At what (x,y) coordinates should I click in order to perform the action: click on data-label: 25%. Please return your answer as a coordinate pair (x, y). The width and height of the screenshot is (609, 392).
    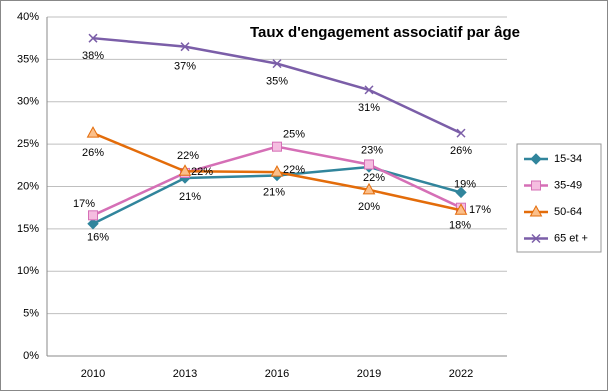
    Looking at the image, I should click on (294, 135).